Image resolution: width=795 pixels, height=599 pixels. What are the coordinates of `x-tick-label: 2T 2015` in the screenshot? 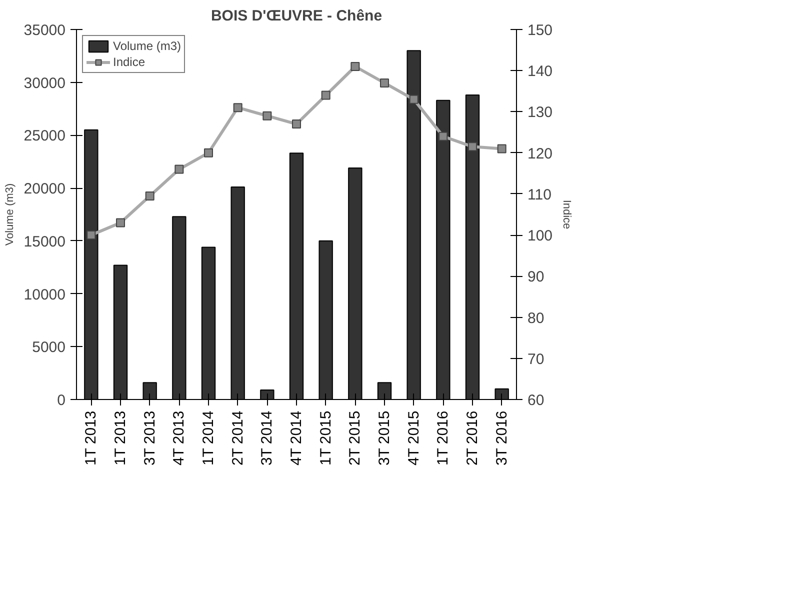 It's located at (355, 438).